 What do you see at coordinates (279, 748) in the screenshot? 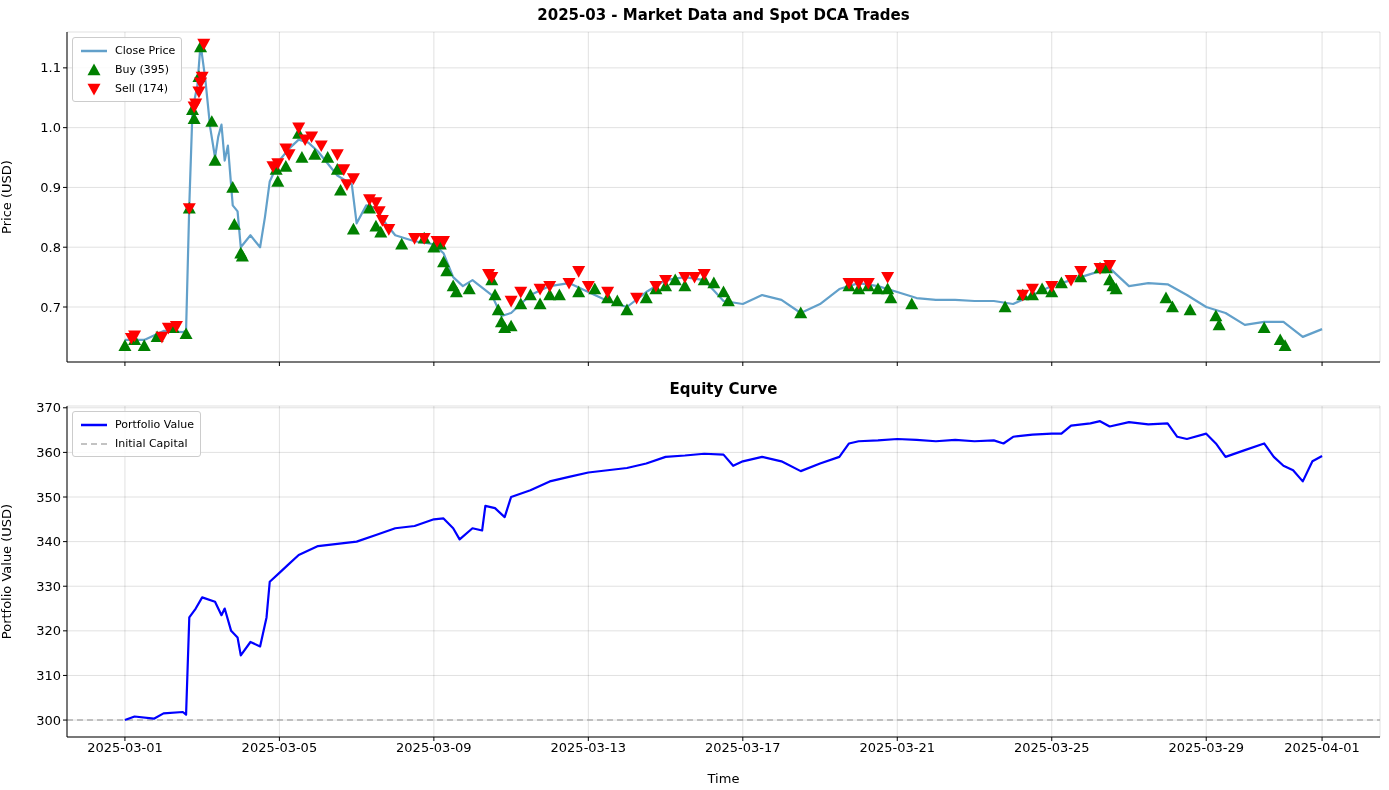
I see `x-tick-label: 2025-03-05` at bounding box center [279, 748].